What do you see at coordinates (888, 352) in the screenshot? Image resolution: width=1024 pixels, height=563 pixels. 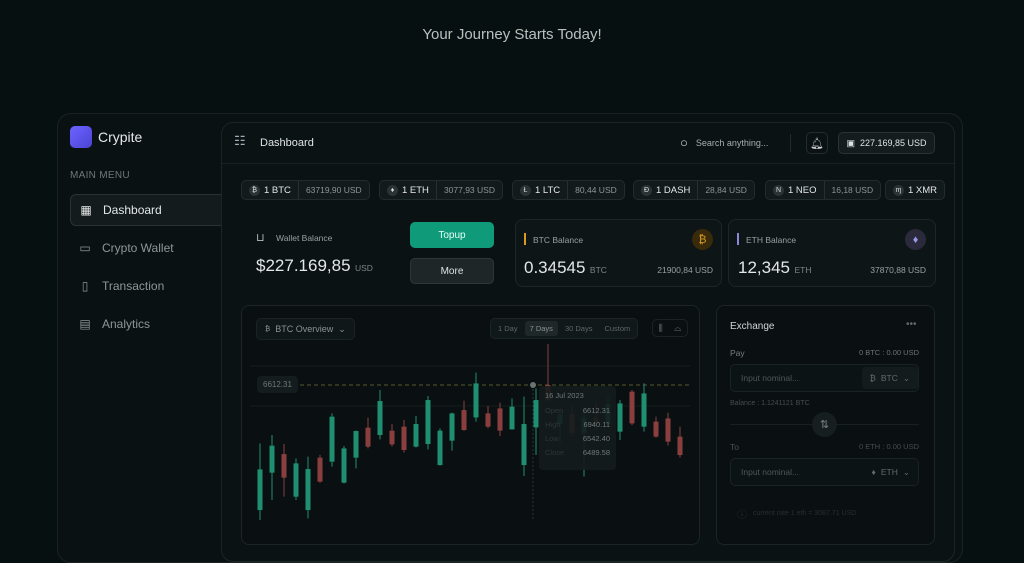 I see `pay-value: 0 BTC : 0.00 USD` at bounding box center [888, 352].